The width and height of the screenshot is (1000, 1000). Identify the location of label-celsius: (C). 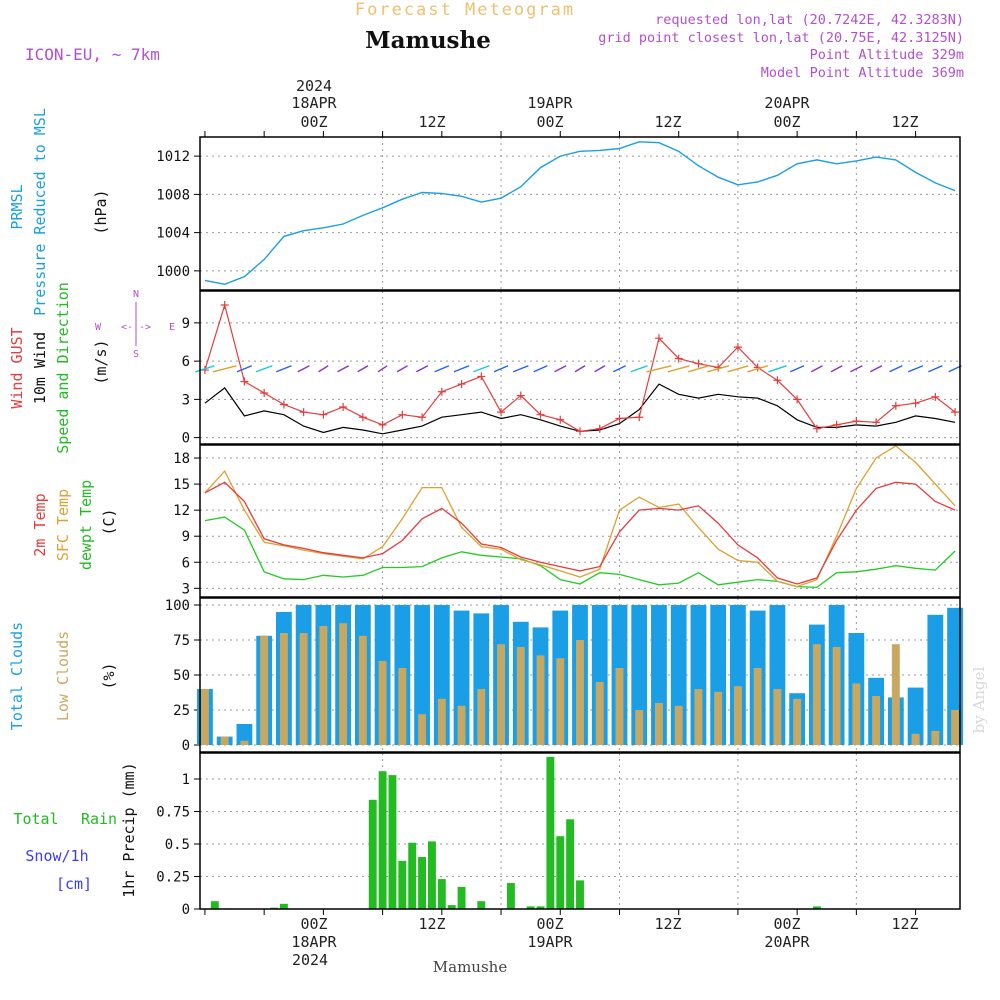
(109, 521).